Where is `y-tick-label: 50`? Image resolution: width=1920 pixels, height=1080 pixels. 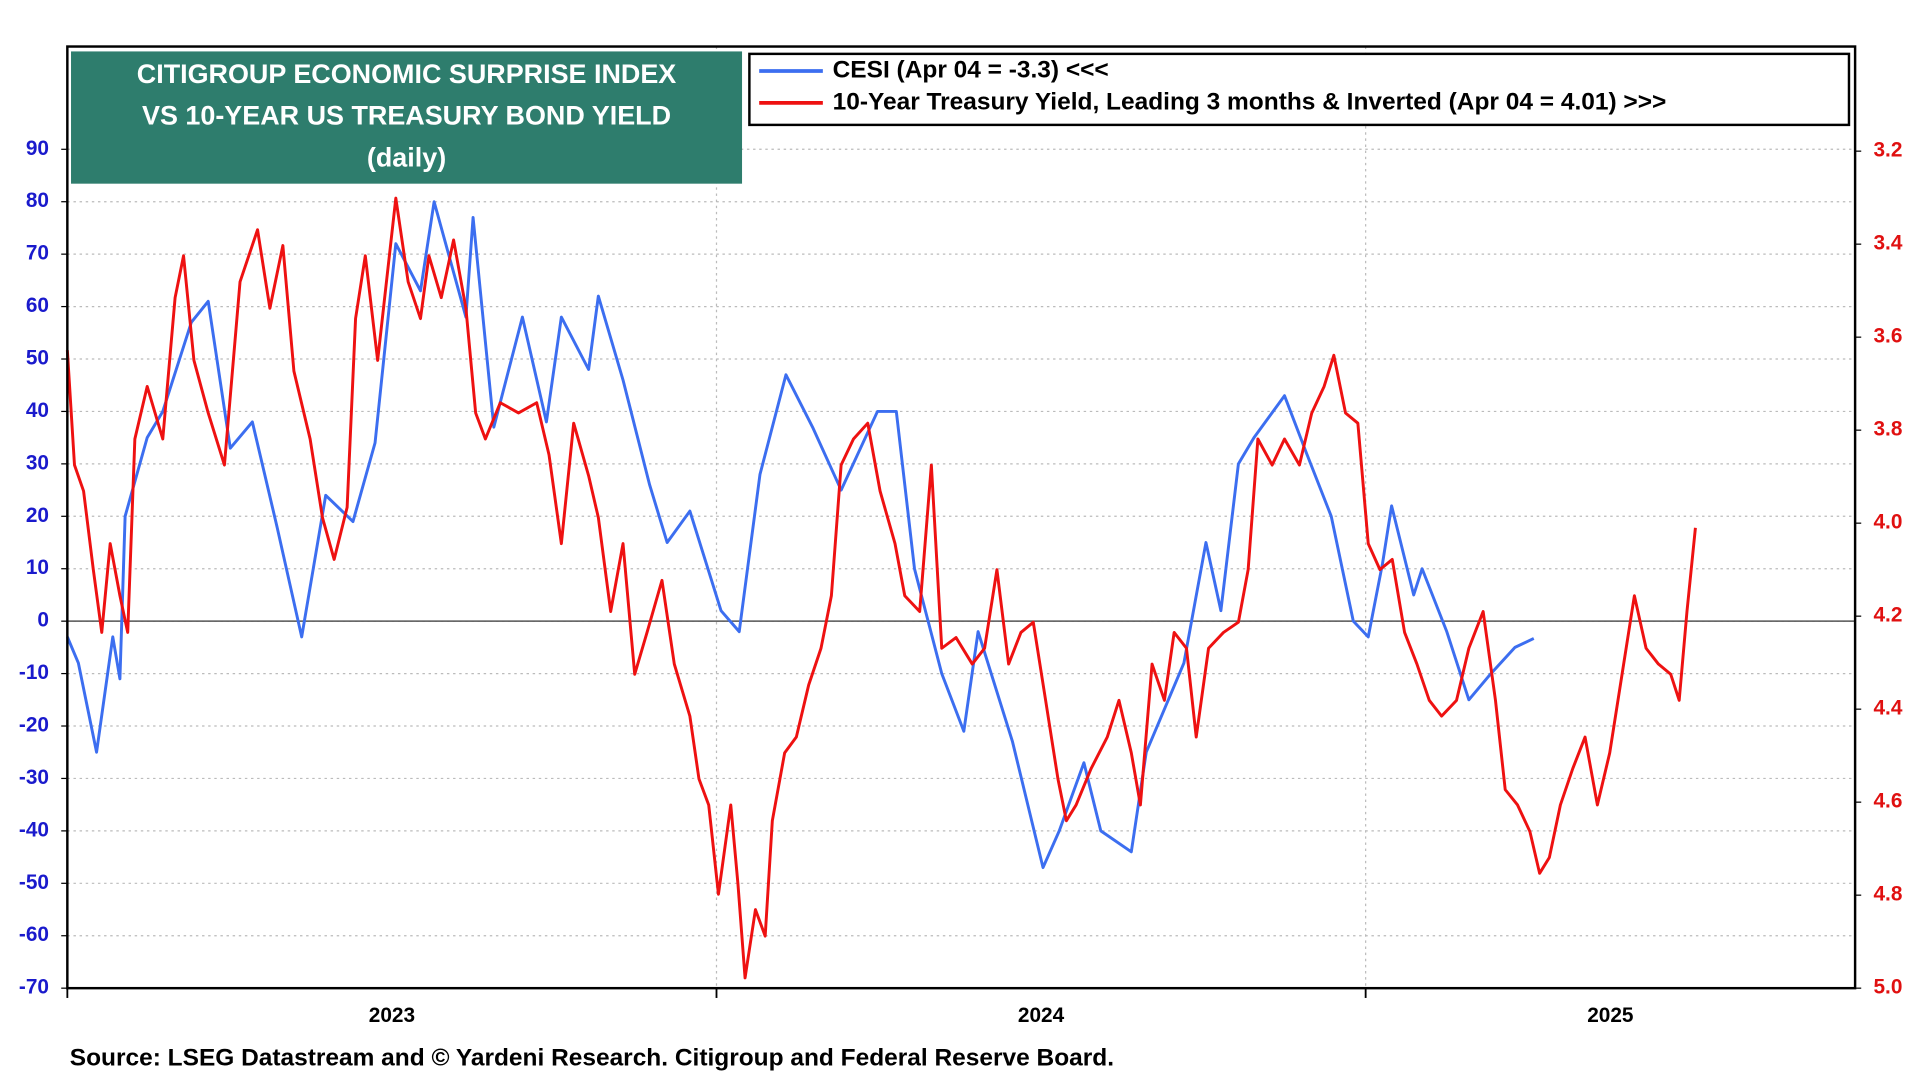
y-tick-label: 50 is located at coordinates (37, 358).